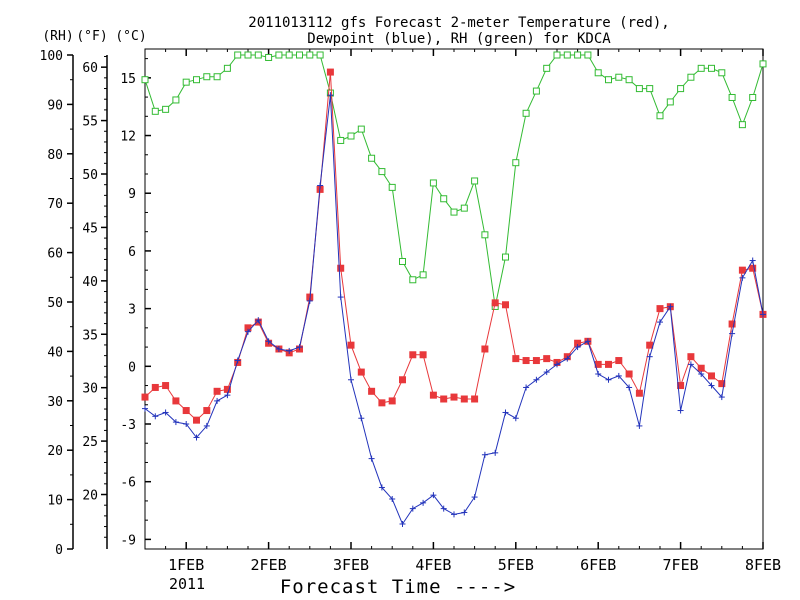 The image size is (800, 600). Describe the element at coordinates (90, 282) in the screenshot. I see `f-tick-label: 40` at that location.